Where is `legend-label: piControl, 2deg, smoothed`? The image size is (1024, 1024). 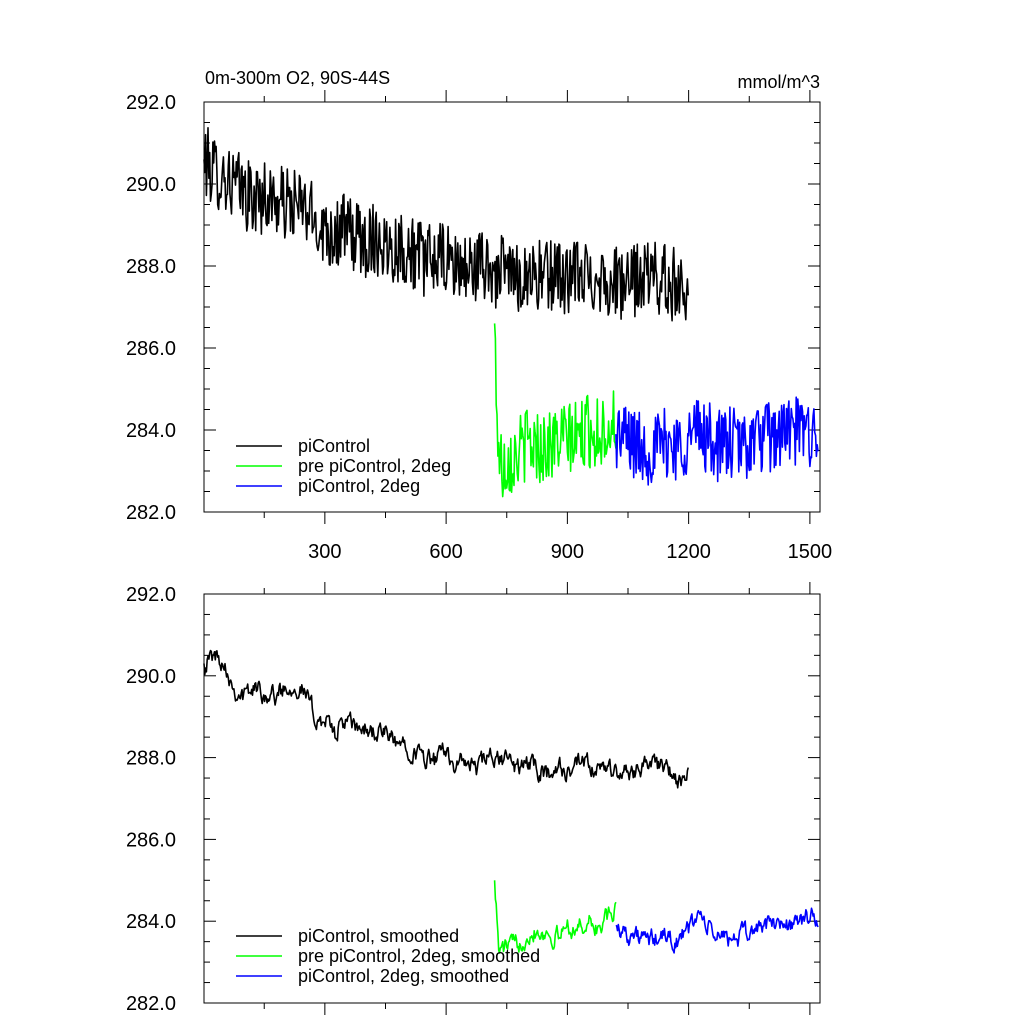 legend-label: piControl, 2deg, smoothed is located at coordinates (403, 976).